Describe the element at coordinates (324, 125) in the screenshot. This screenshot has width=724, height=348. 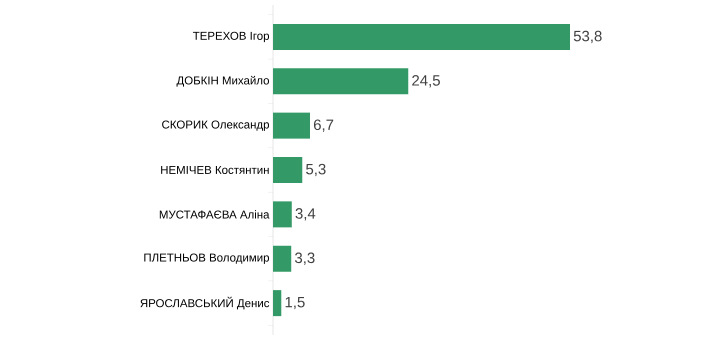
I see `data-label: 6,7` at that location.